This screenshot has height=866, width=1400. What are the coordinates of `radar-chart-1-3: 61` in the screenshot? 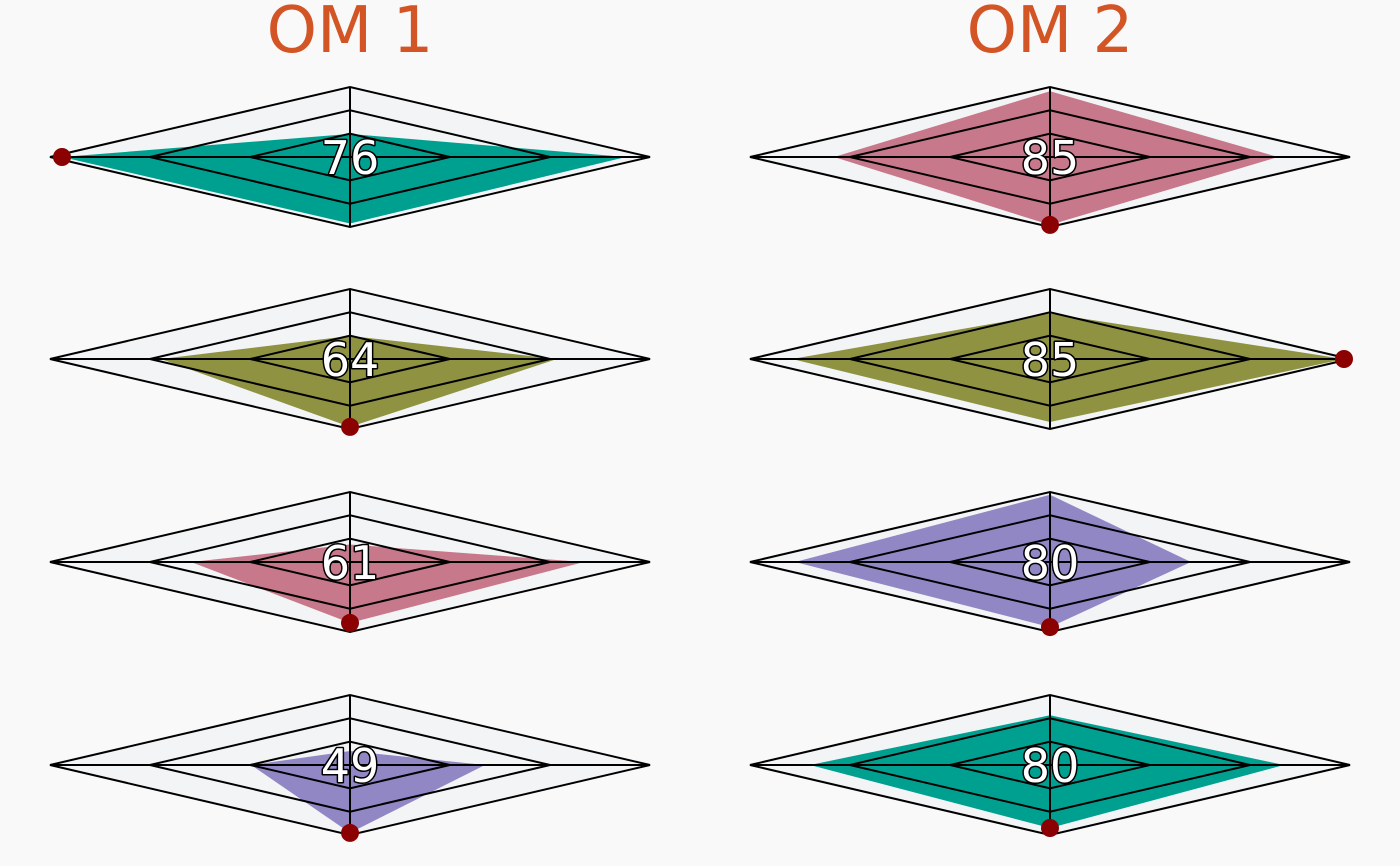 It's located at (350, 562).